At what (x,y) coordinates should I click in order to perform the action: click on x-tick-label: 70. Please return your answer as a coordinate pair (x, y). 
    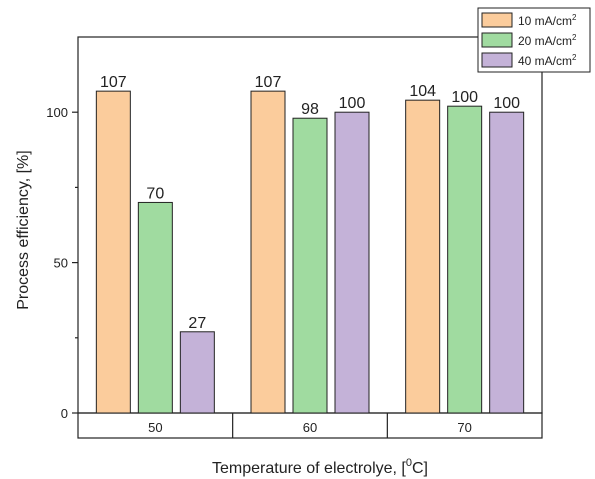
    Looking at the image, I should click on (464, 427).